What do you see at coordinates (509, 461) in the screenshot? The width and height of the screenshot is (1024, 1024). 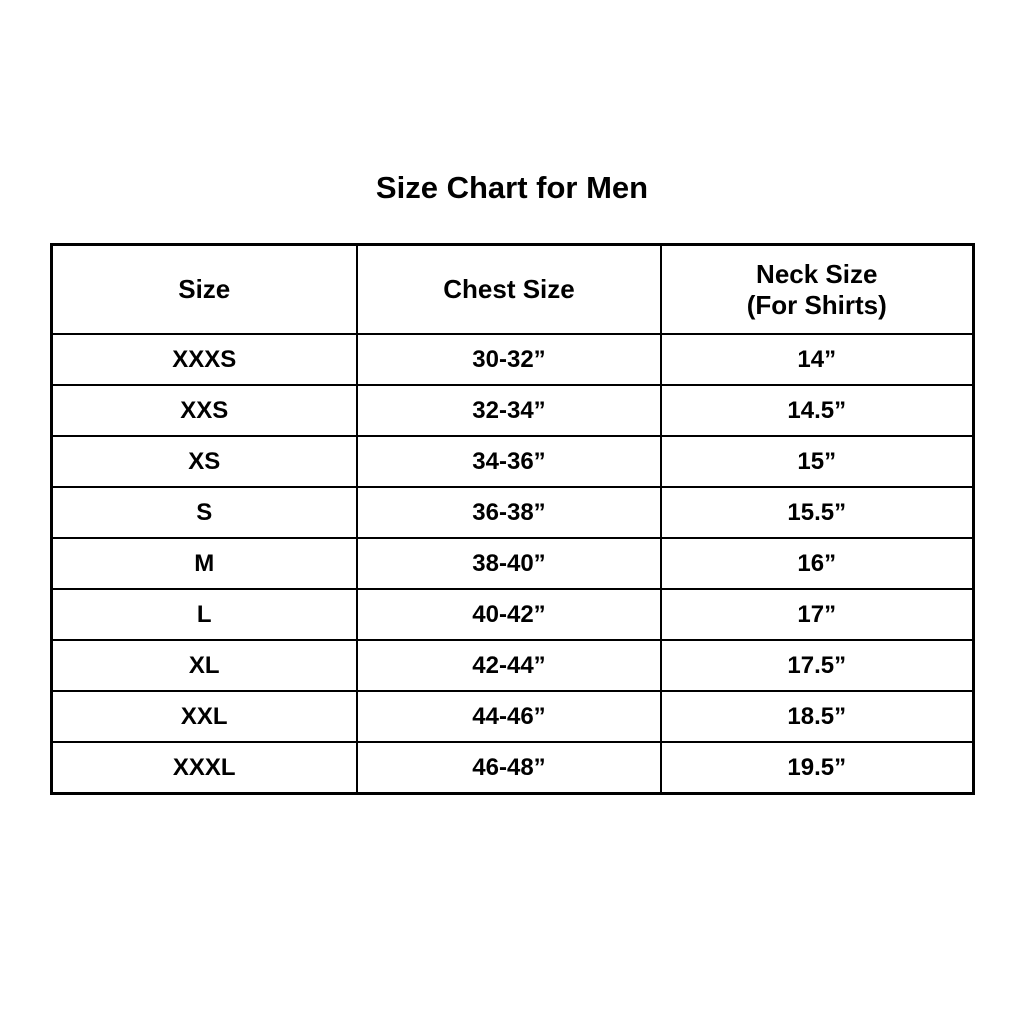 I see `chest-size-cell: 34-36”` at bounding box center [509, 461].